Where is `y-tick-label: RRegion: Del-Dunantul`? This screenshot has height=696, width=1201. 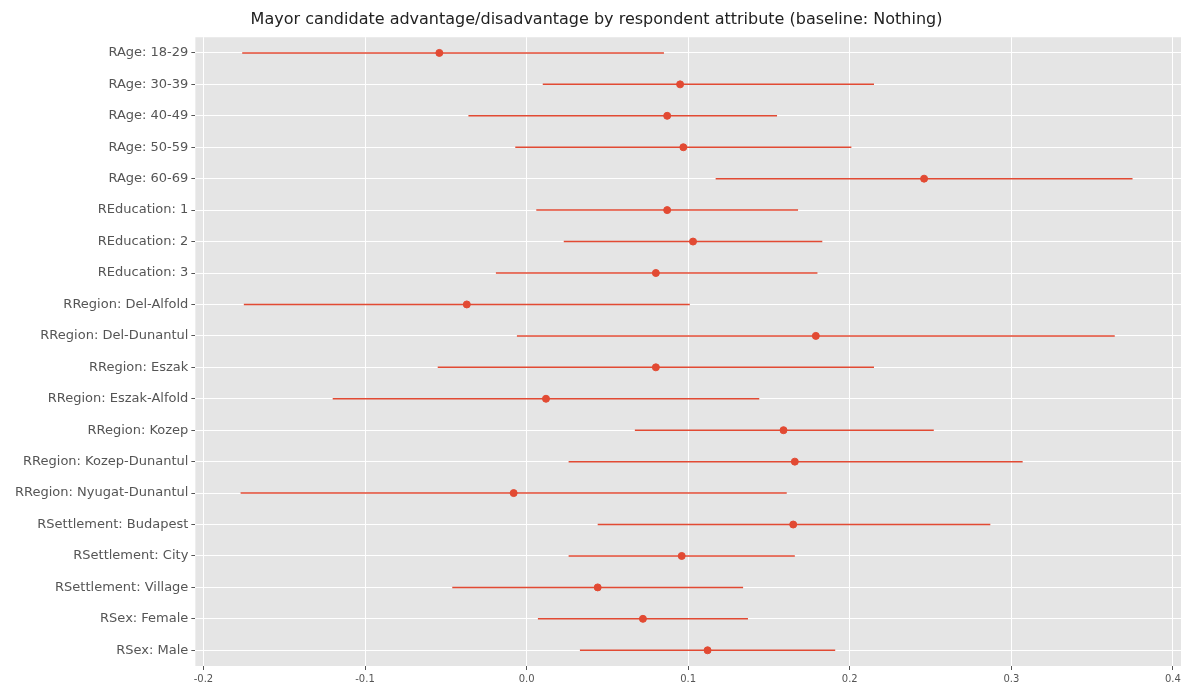 y-tick-label: RRegion: Del-Dunantul is located at coordinates (114, 335).